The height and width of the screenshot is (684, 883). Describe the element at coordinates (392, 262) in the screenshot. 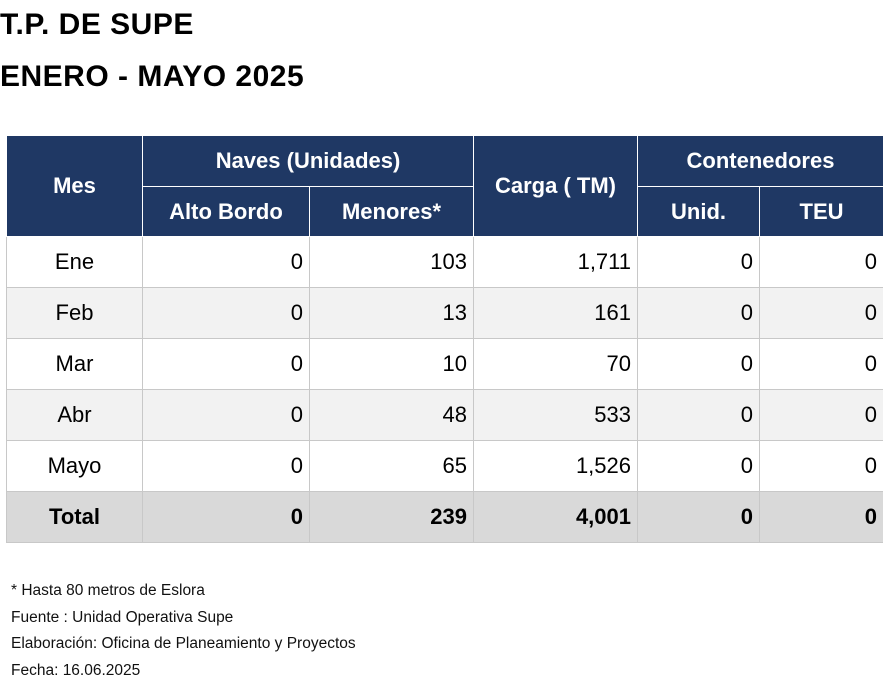

I see `cell-menores: 103` at that location.